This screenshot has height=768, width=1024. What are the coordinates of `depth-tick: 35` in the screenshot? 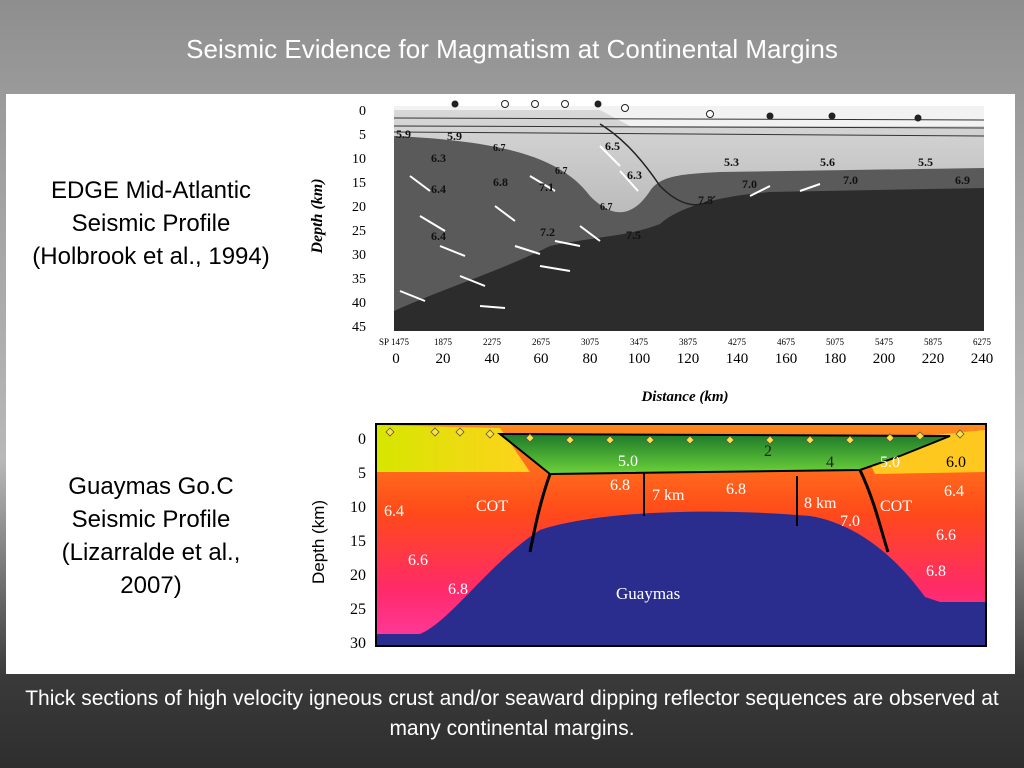 It's located at (359, 279).